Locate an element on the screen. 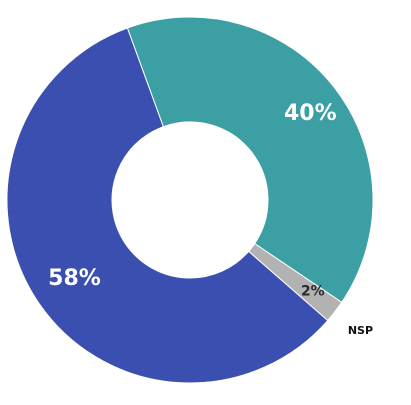 The image size is (411, 405). slice-value-label: 40% is located at coordinates (310, 113).